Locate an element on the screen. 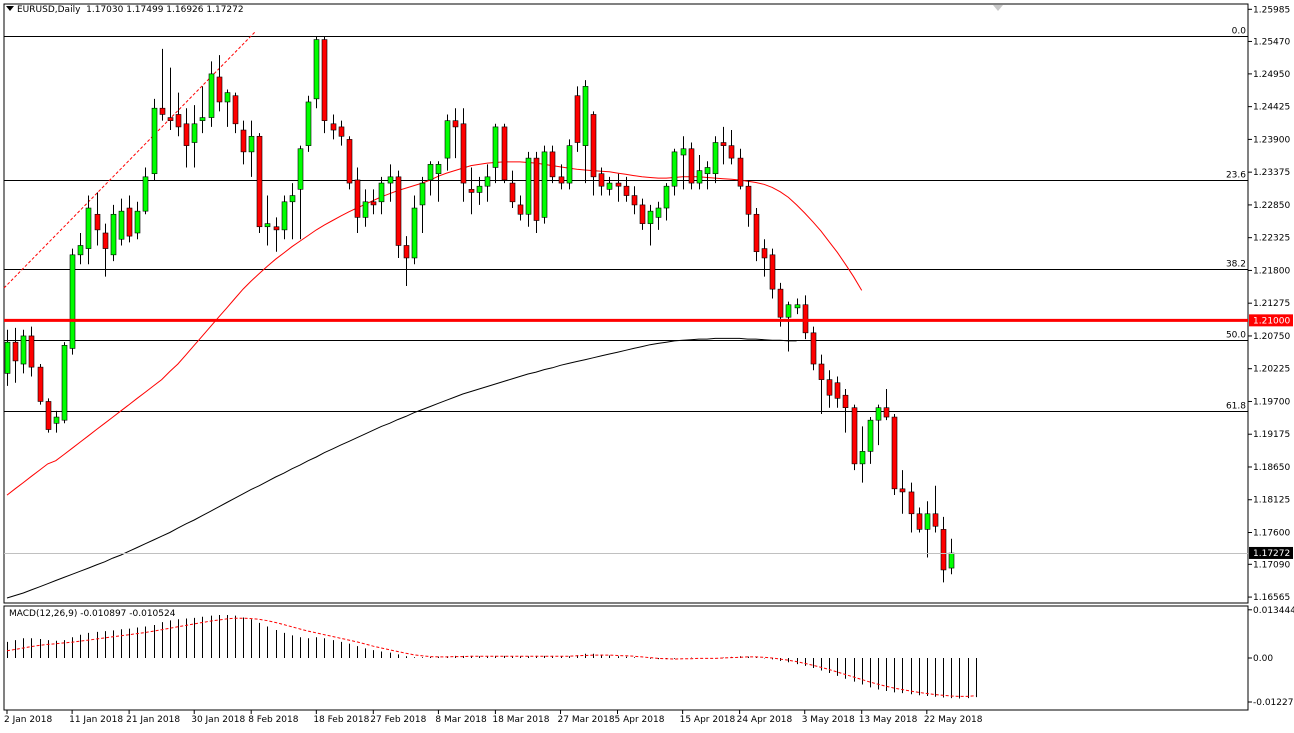  price-tick-label: 1.20225 is located at coordinates (1271, 370).